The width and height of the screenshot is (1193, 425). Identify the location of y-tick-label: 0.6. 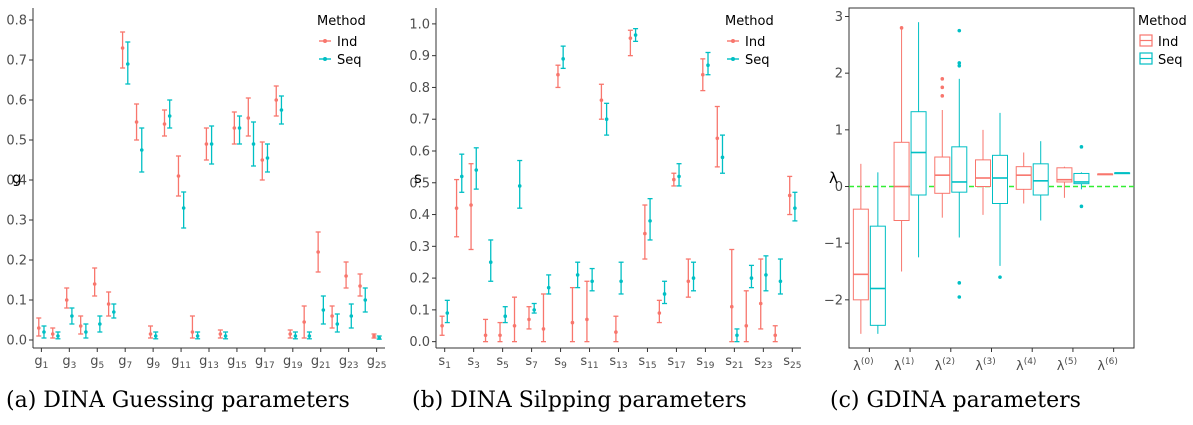
(16, 101).